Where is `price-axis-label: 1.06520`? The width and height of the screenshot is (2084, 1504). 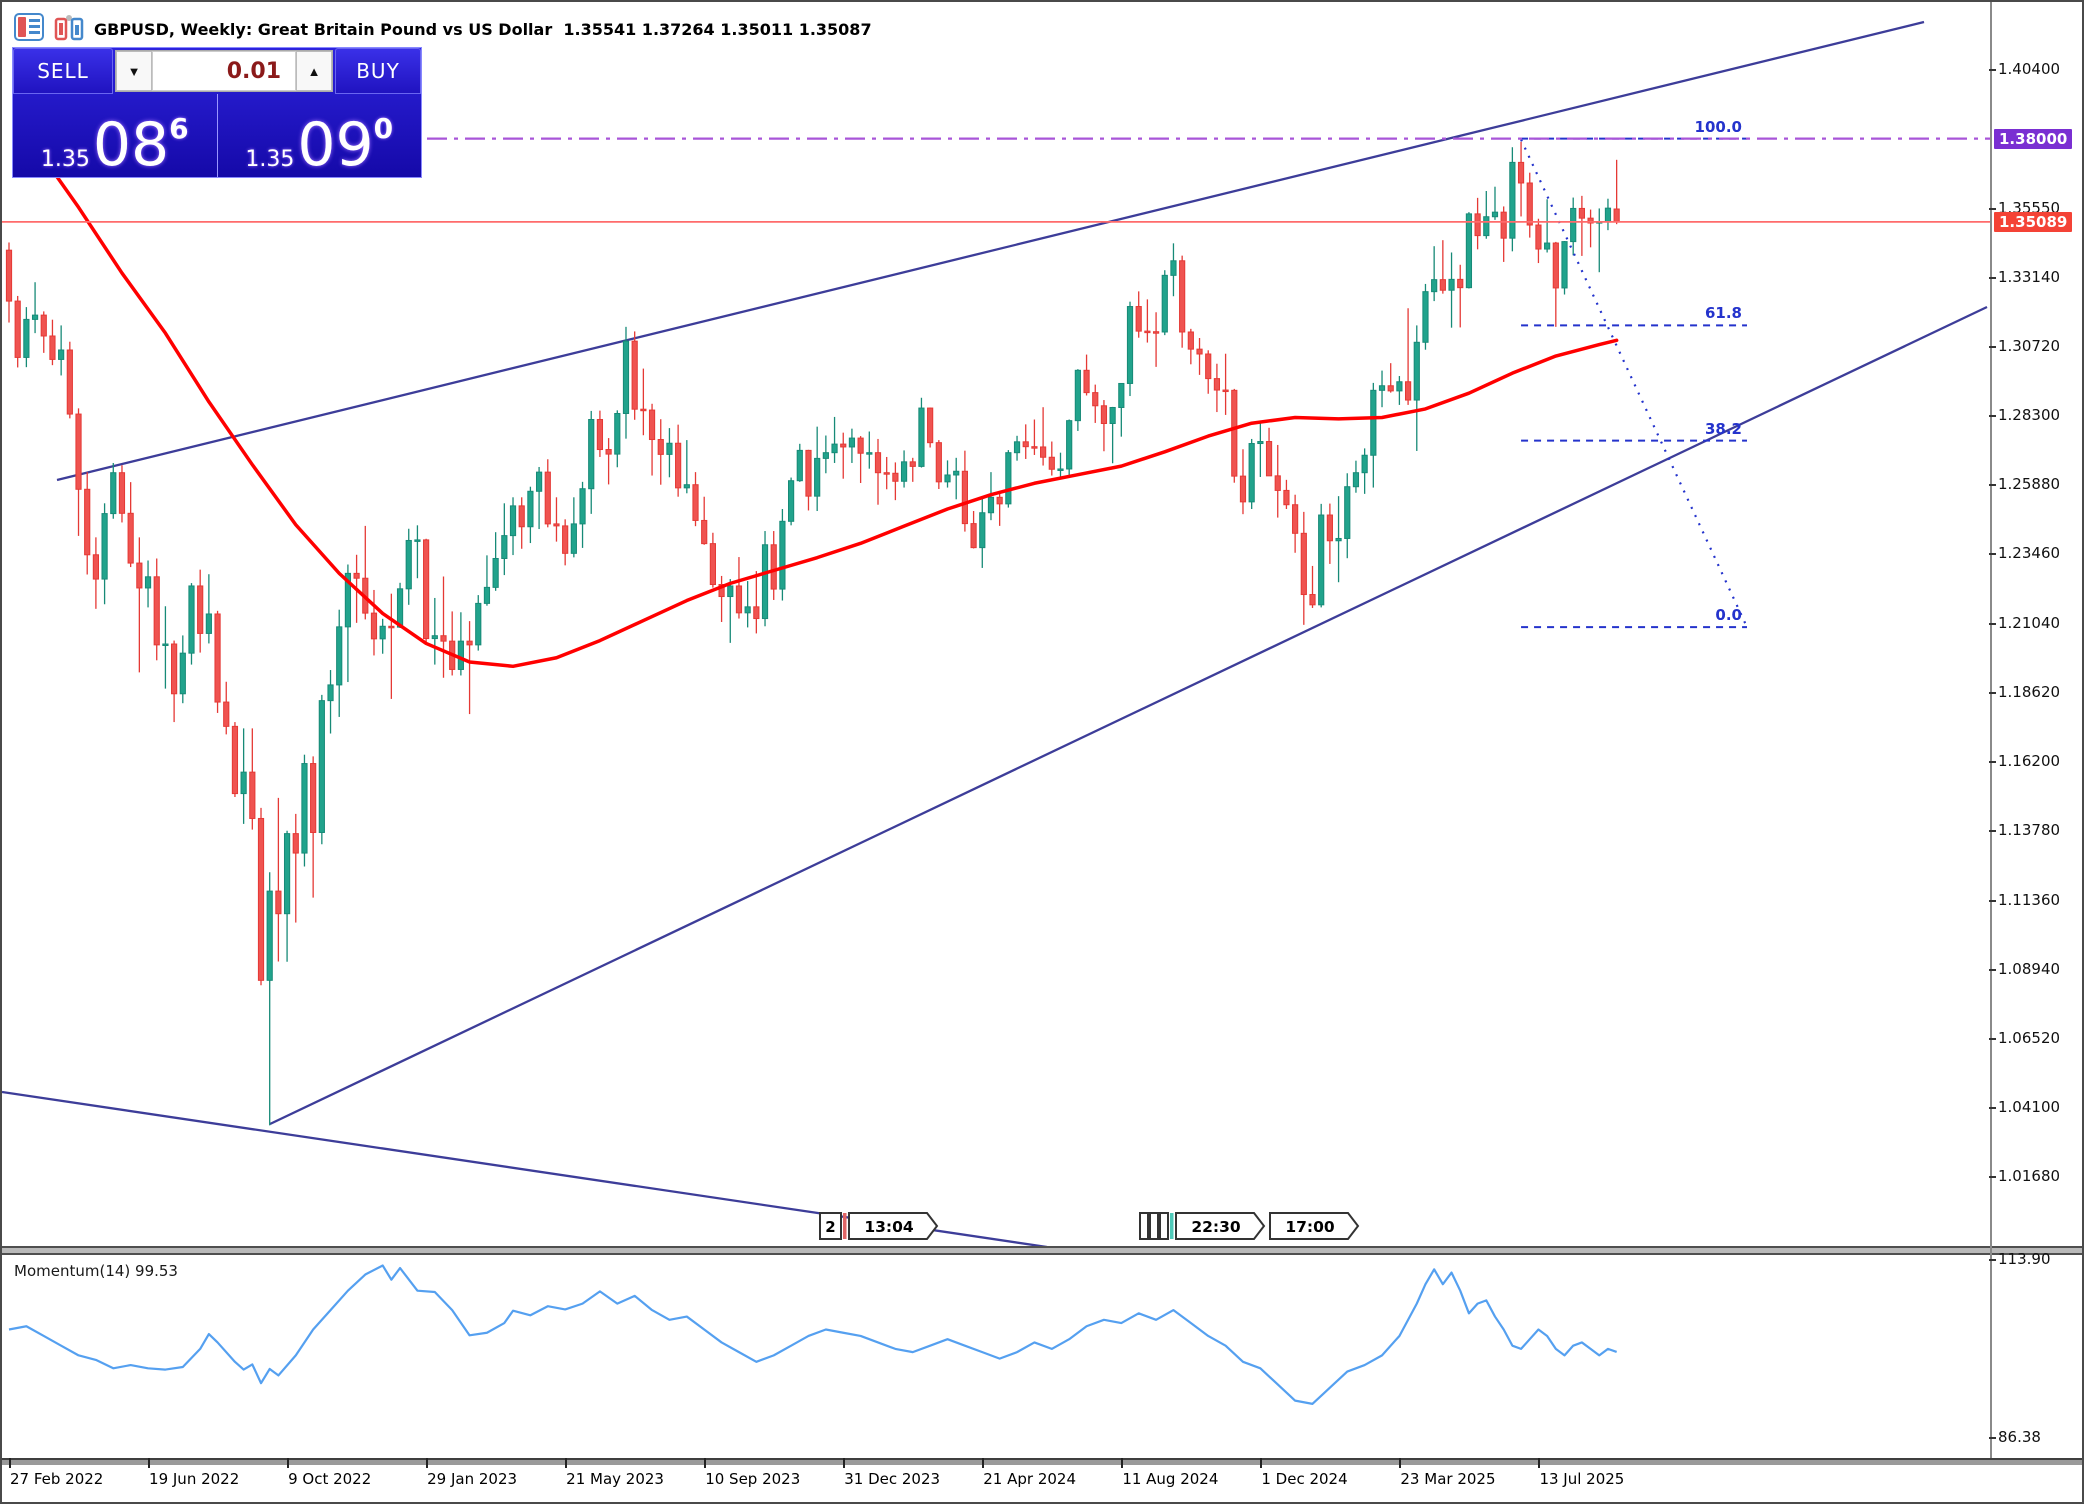 price-axis-label: 1.06520 is located at coordinates (2024, 1038).